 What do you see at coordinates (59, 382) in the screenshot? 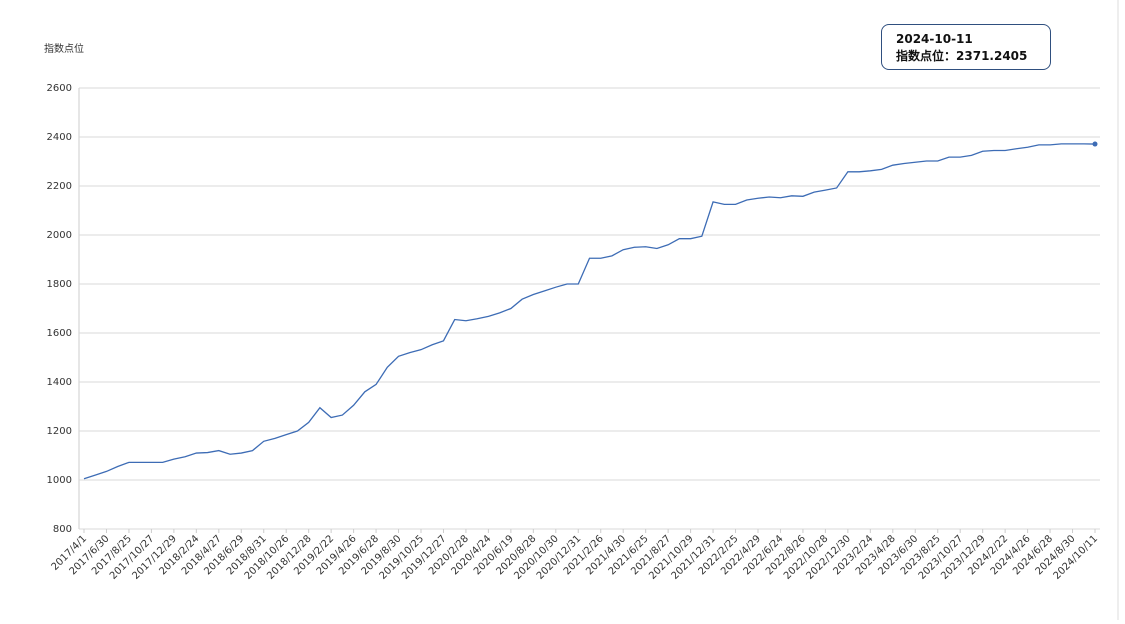
I see `y-tick-label: 1400` at bounding box center [59, 382].